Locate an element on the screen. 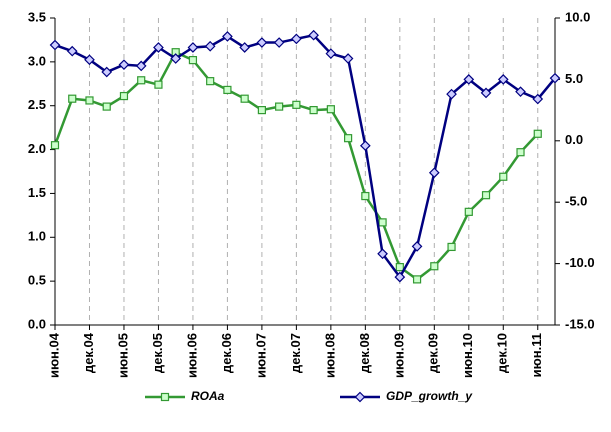  x-tick-label: дек.08 is located at coordinates (364, 353).